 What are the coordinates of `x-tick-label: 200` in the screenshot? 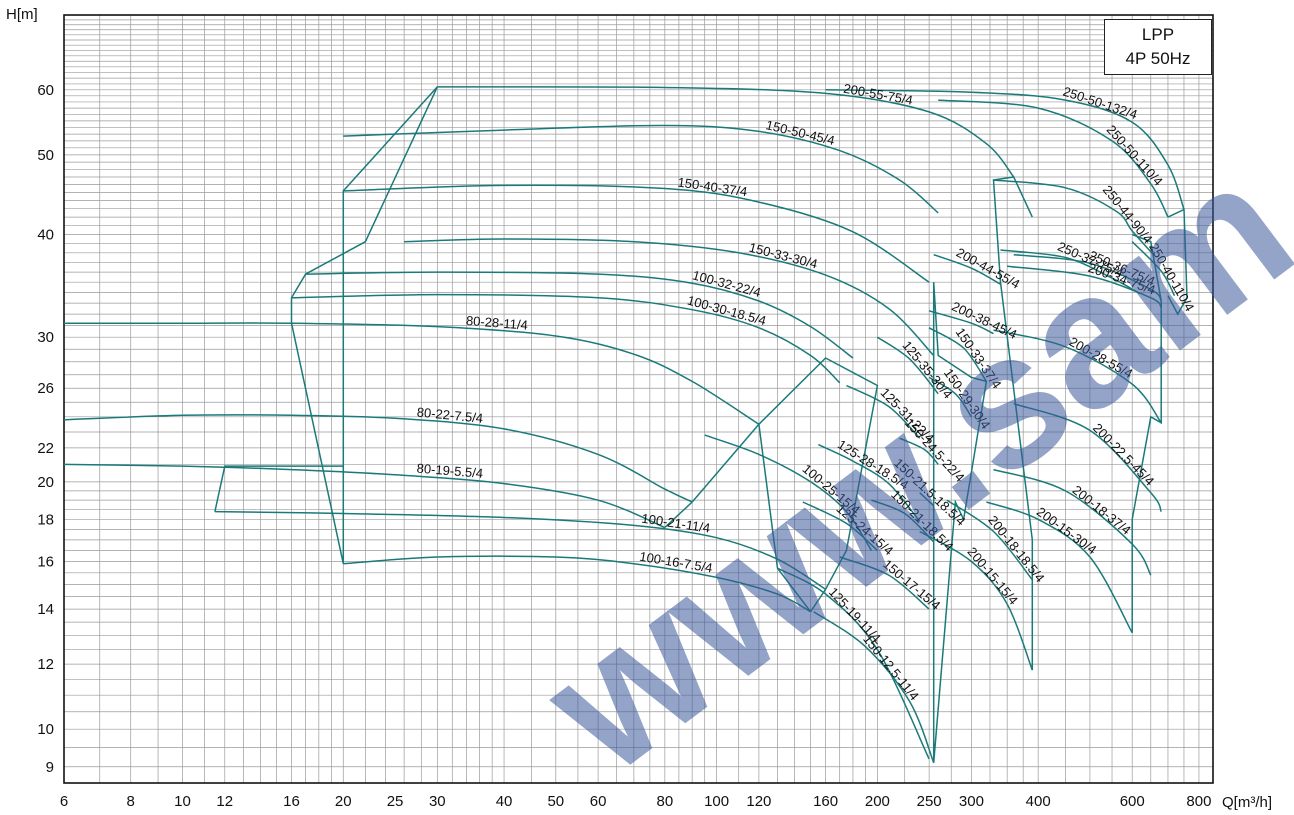 It's located at (877, 801).